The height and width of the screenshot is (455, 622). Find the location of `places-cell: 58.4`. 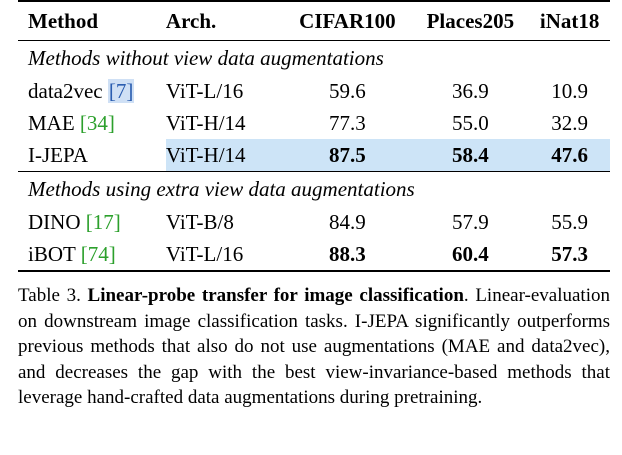

places-cell: 58.4 is located at coordinates (470, 155).